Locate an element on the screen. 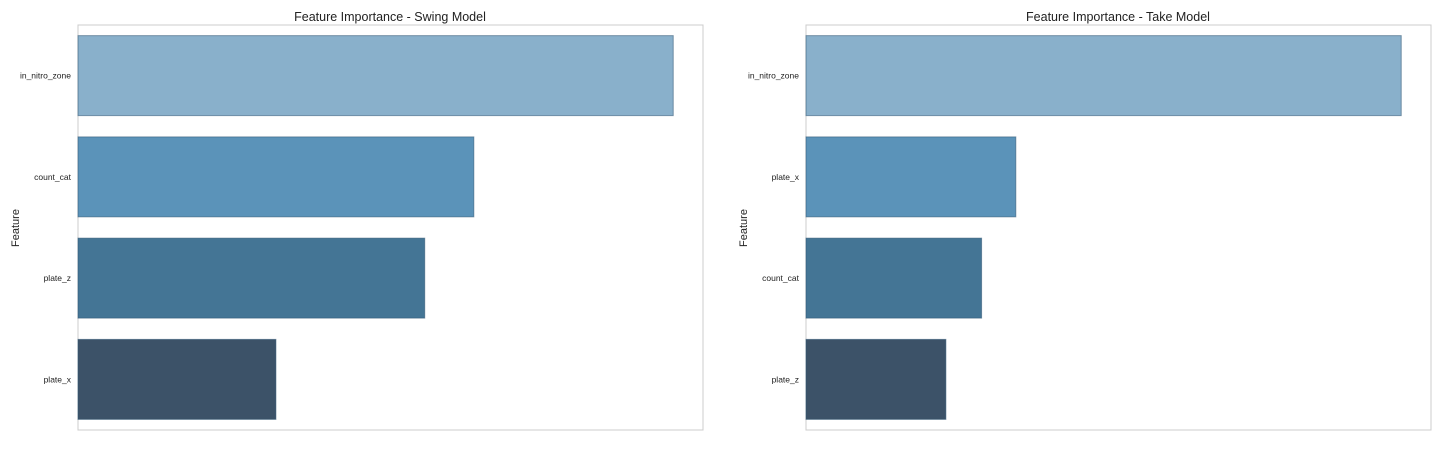 The height and width of the screenshot is (452, 1456). chart-title: Feature Importance - Take Model is located at coordinates (1118, 17).